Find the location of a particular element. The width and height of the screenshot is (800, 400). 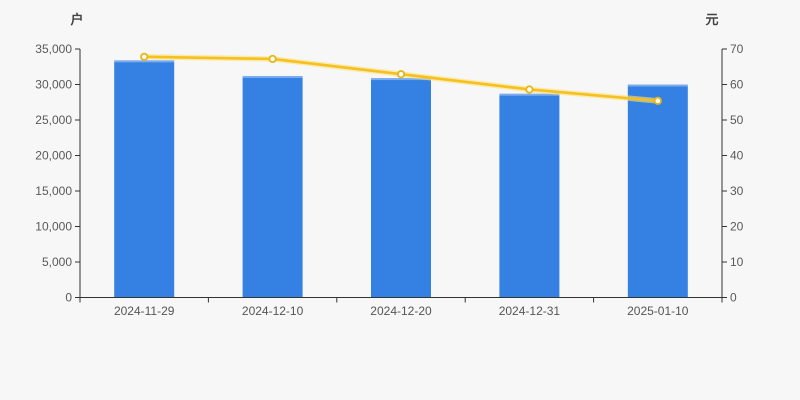

left-axis-tick-label: 35,000 is located at coordinates (53, 49).